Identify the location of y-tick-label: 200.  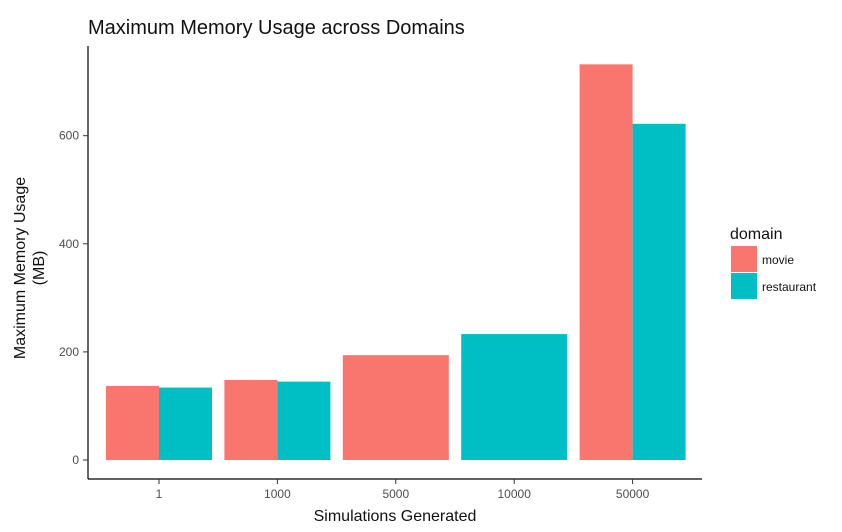
(69, 352).